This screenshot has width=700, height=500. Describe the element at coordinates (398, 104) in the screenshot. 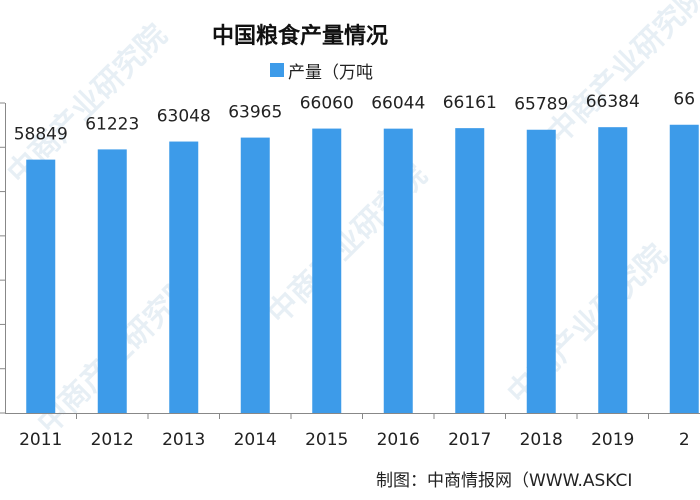

I see `value-label: 66044` at that location.